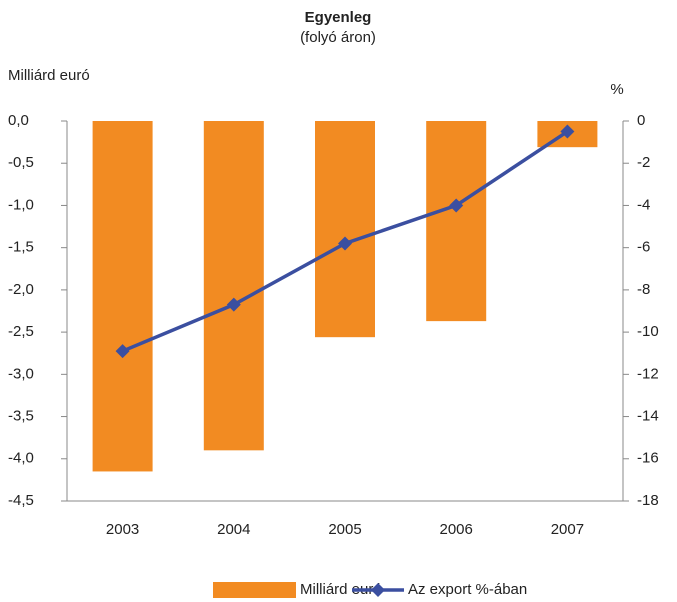 This screenshot has width=677, height=602. Describe the element at coordinates (344, 529) in the screenshot. I see `x-tick-label: 2005` at that location.